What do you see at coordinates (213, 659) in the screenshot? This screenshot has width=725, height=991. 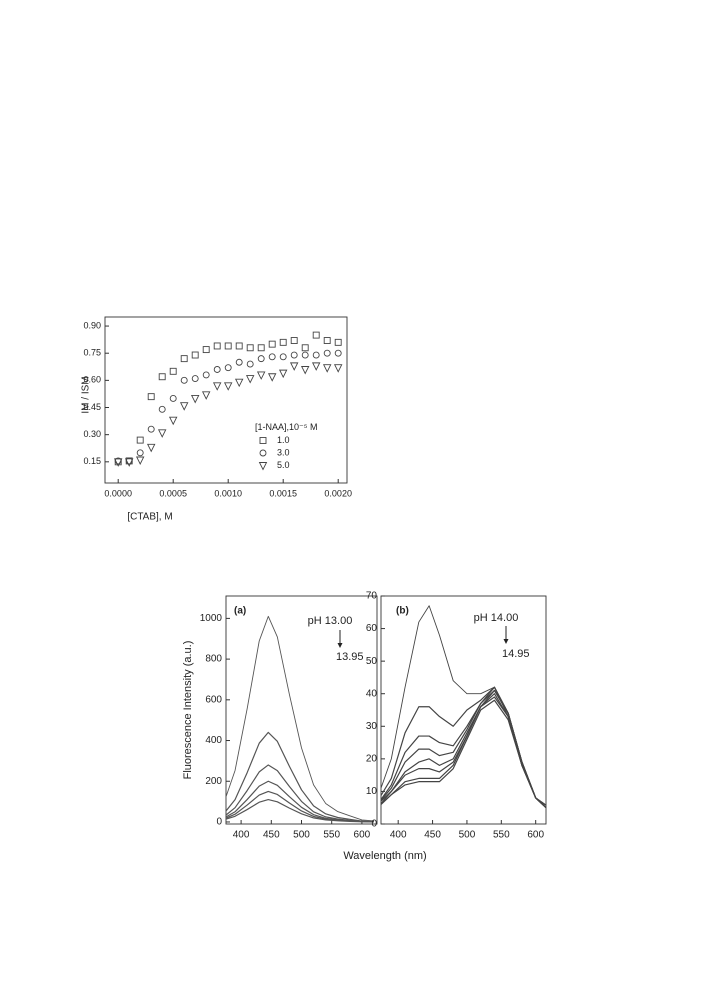 I see `y-tick-label: 800` at bounding box center [213, 659].